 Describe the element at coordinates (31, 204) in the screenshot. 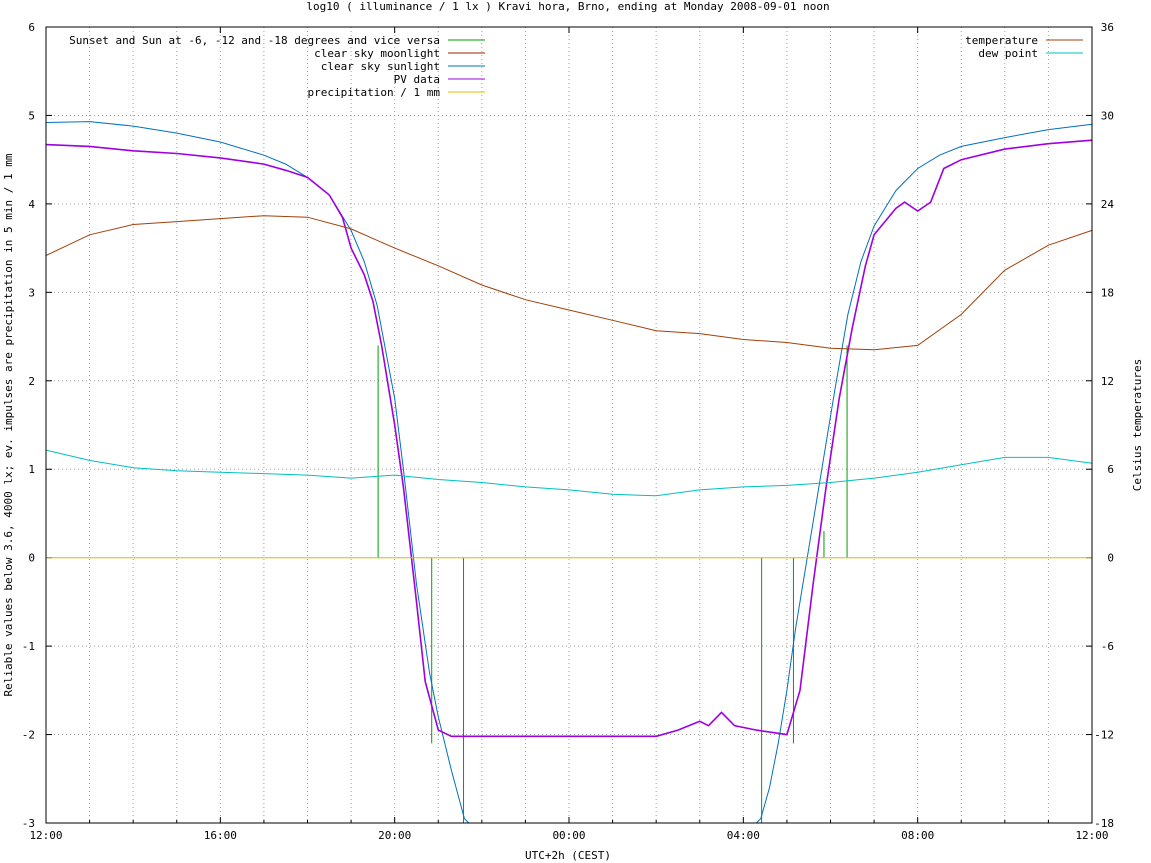

I see `y-tick-label: 4` at that location.